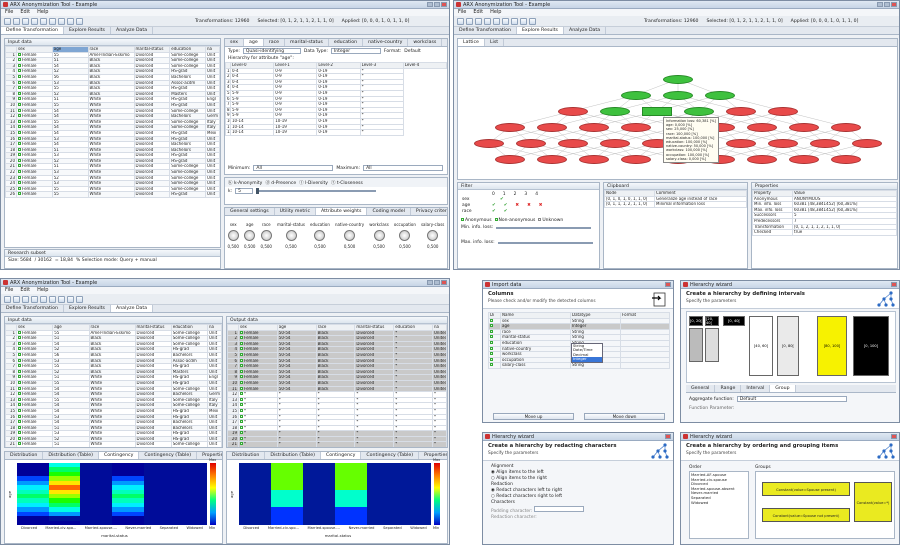 Image resolution: width=900 pixels, height=545 pixels. What do you see at coordinates (701, 497) in the screenshot?
I see `order-item: Separated` at bounding box center [701, 497].